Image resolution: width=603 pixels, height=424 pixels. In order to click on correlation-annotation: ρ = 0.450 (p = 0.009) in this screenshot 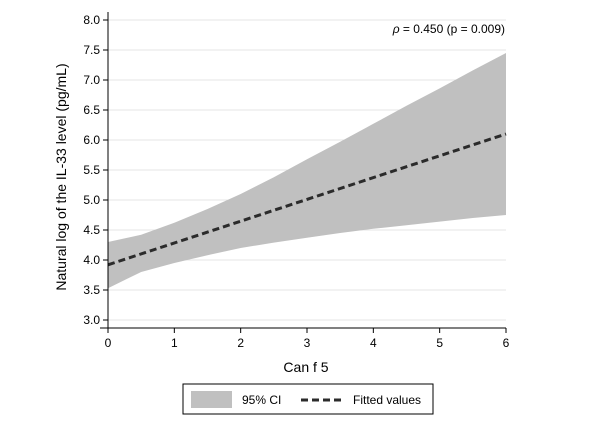, I will do `click(448, 29)`.